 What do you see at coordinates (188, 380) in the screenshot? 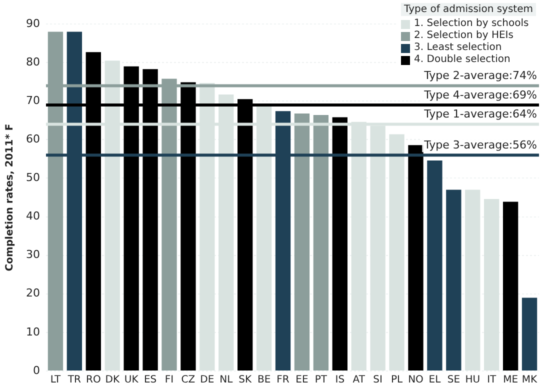
I see `x-tick-label: CZ` at bounding box center [188, 380].